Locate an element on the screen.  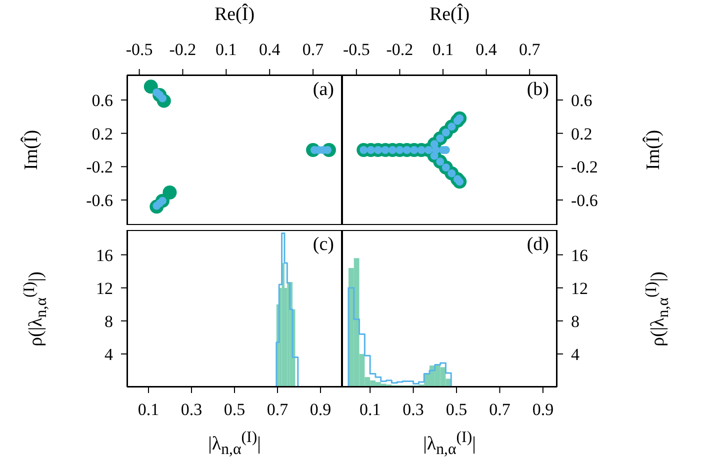
y2-tick-label: -0.2 is located at coordinates (584, 167).